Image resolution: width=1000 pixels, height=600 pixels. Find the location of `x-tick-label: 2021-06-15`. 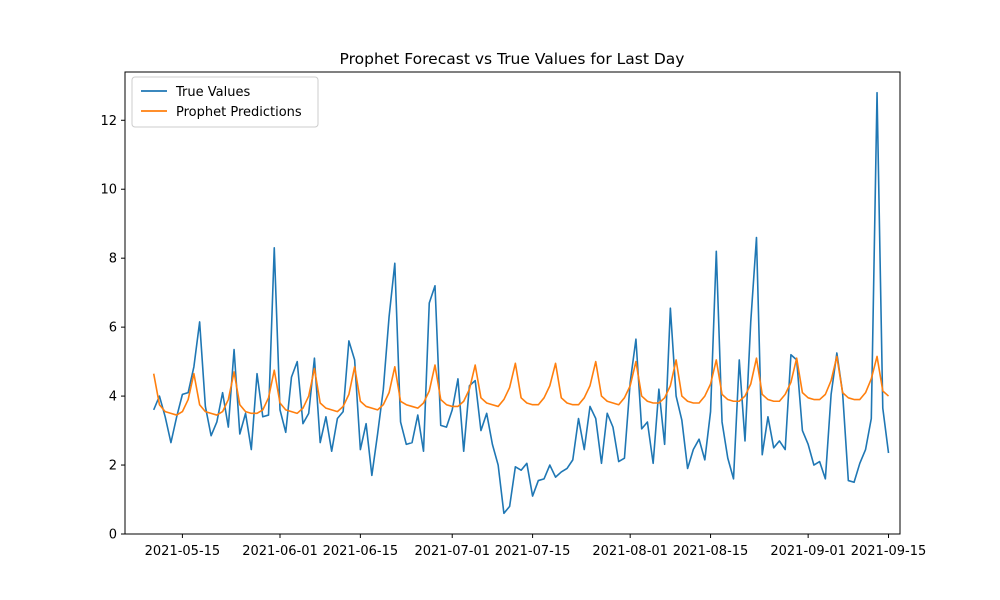

x-tick-label: 2021-06-15 is located at coordinates (361, 551).